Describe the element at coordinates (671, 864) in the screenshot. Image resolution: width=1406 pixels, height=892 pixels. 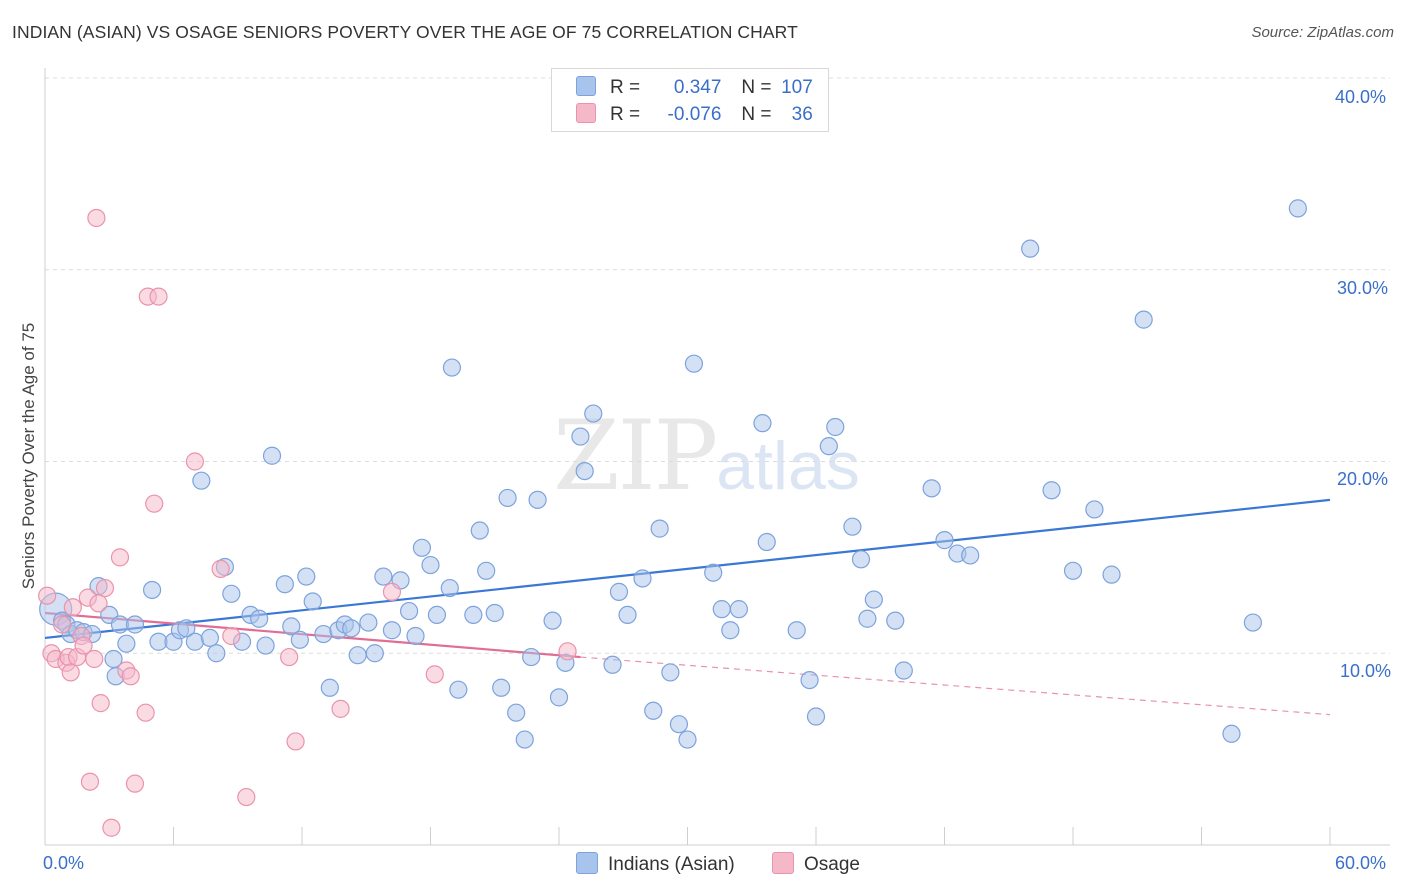
I see `bottom-legend-label: Indians (Asian)` at that location.